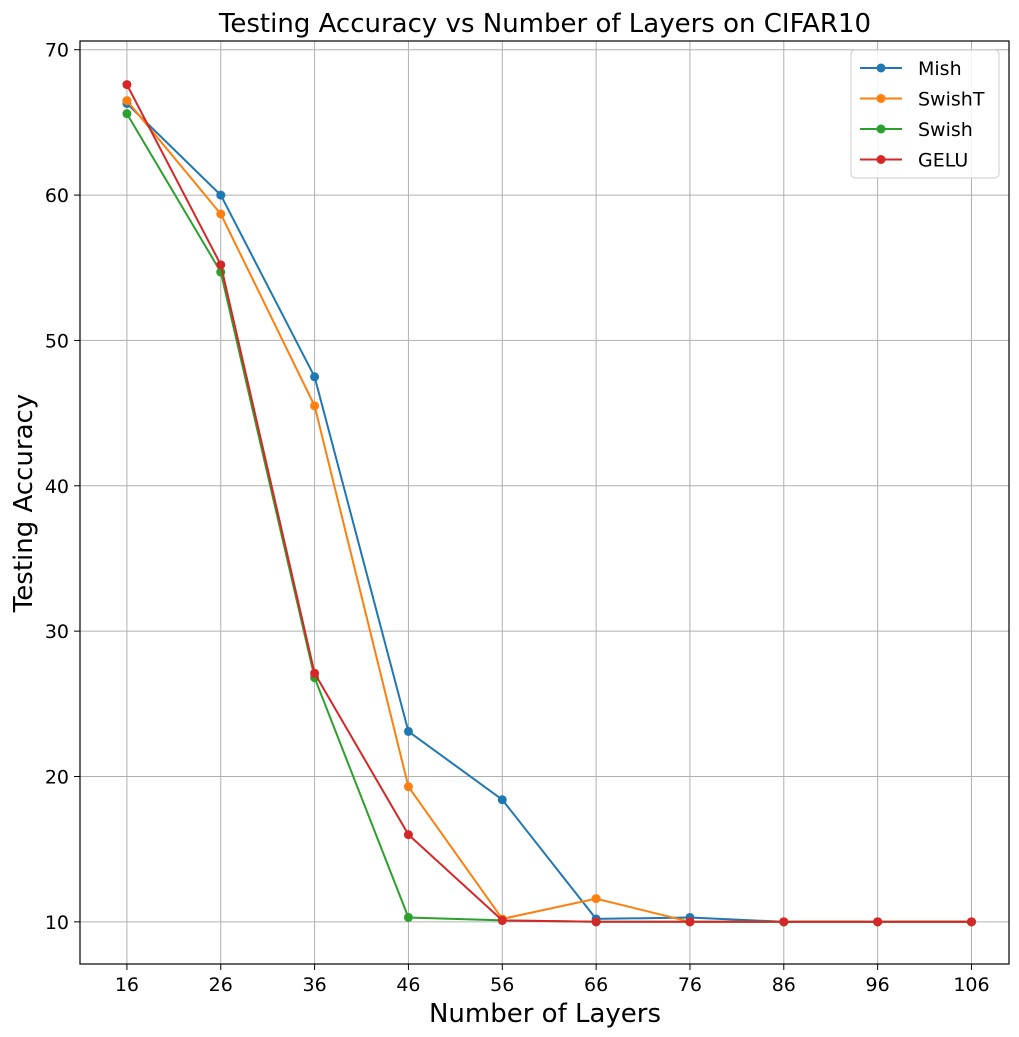  What do you see at coordinates (943, 161) in the screenshot?
I see `legend-label: GELU` at bounding box center [943, 161].